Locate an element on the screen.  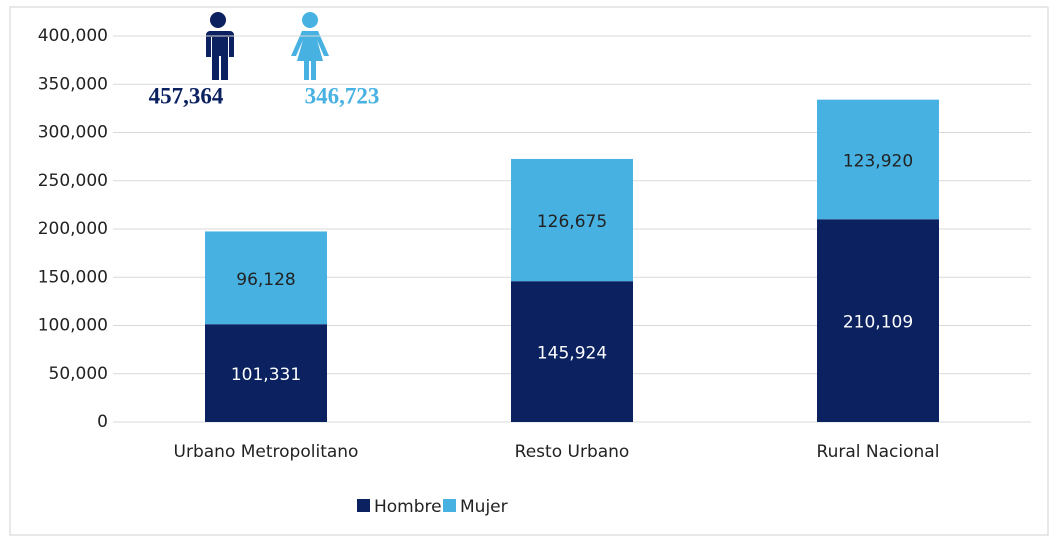
data-label: 126,675 is located at coordinates (572, 222).